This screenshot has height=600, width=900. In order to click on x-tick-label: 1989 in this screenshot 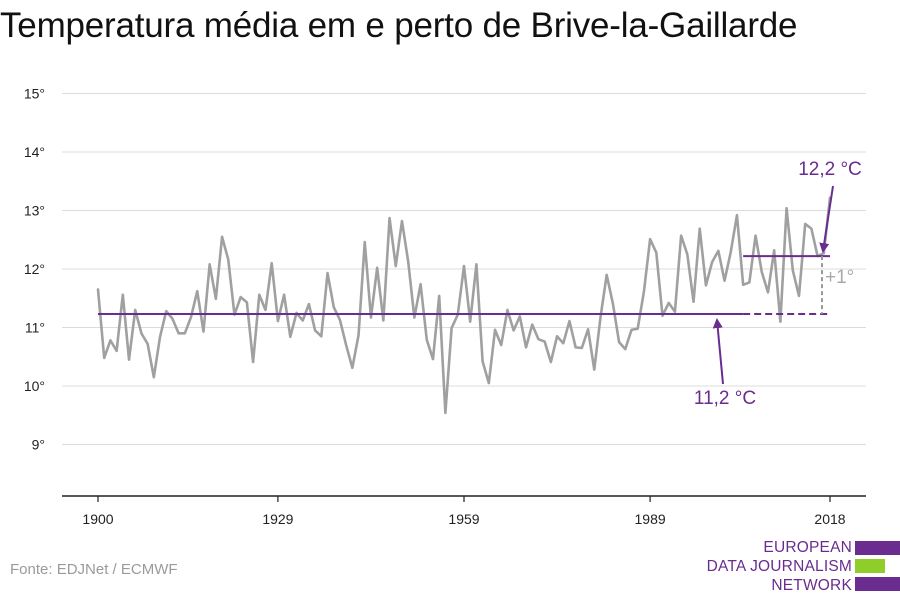, I will do `click(650, 519)`.